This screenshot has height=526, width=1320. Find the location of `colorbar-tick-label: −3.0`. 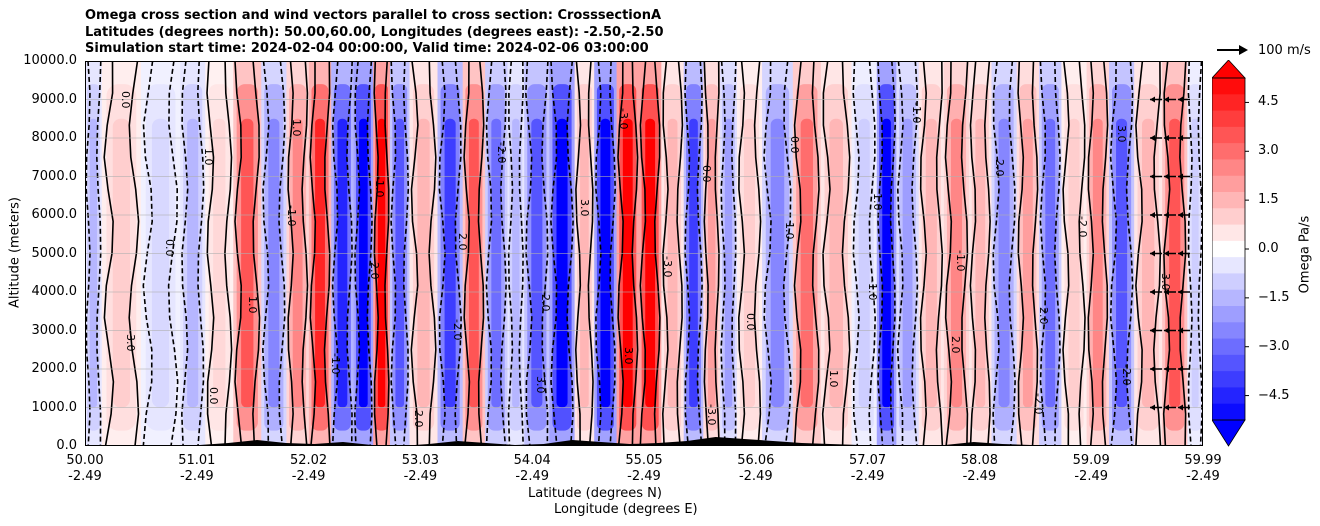

colorbar-tick-label: −3.0 is located at coordinates (1274, 346).